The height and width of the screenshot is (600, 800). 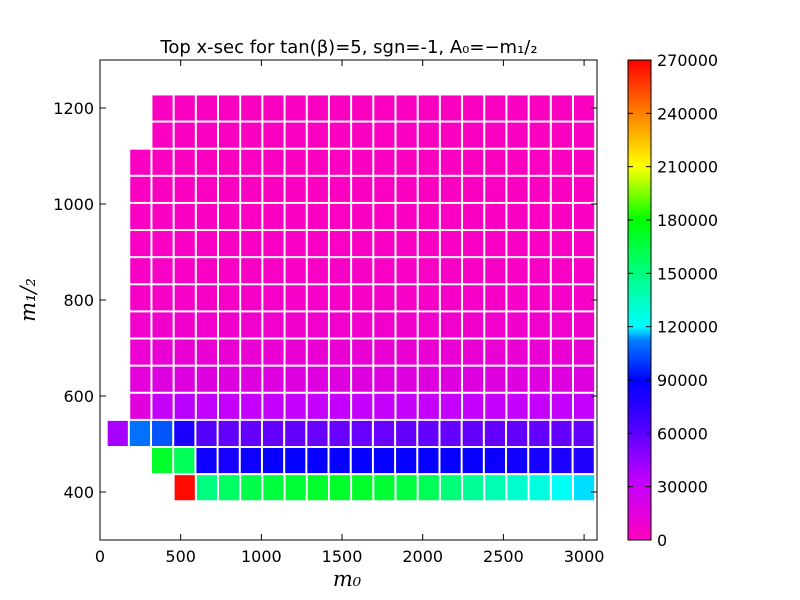 I want to click on heatmap-cell-r14-c7, so click(x=340, y=488).